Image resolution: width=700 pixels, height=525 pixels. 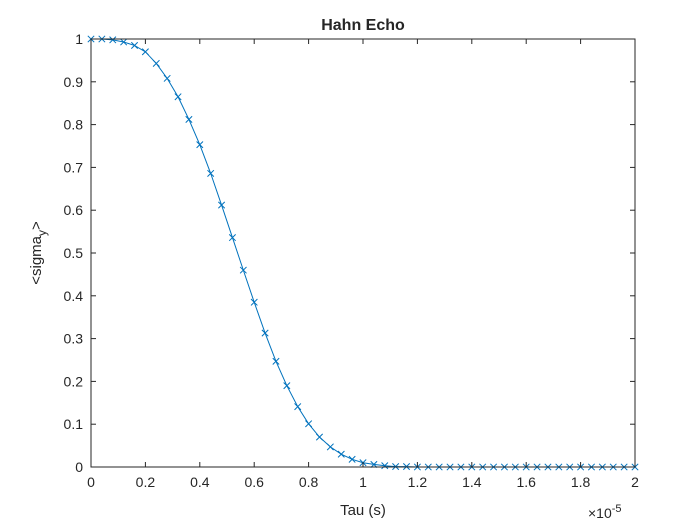 What do you see at coordinates (74, 210) in the screenshot?
I see `y-tick-label: 0.6` at bounding box center [74, 210].